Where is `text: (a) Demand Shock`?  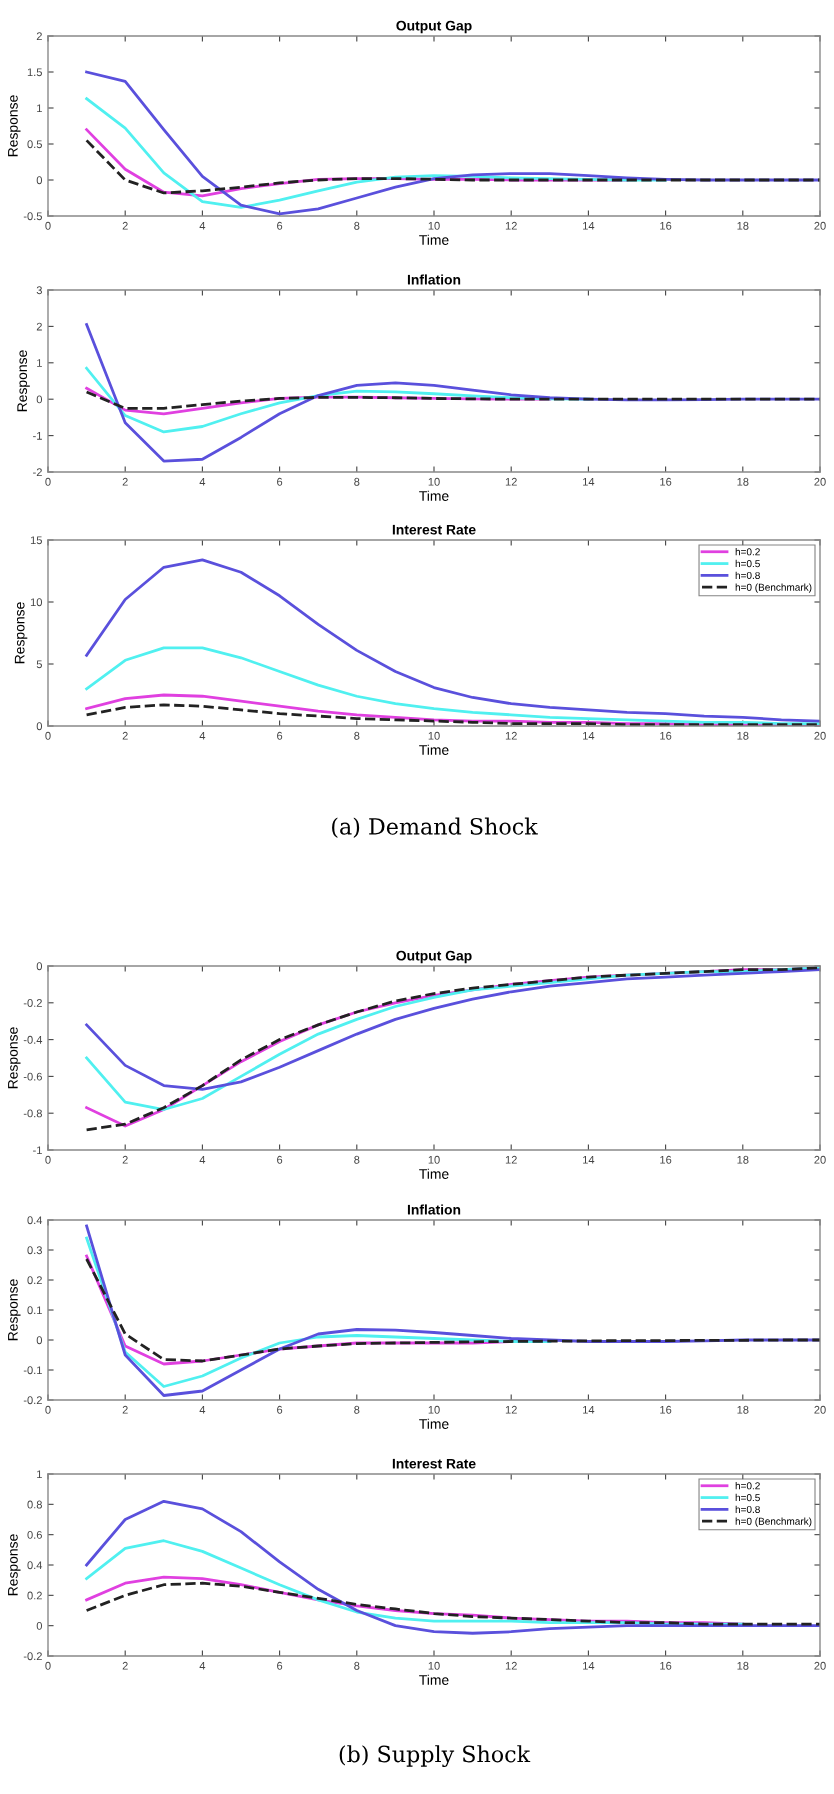 text: (a) Demand Shock is located at coordinates (435, 827).